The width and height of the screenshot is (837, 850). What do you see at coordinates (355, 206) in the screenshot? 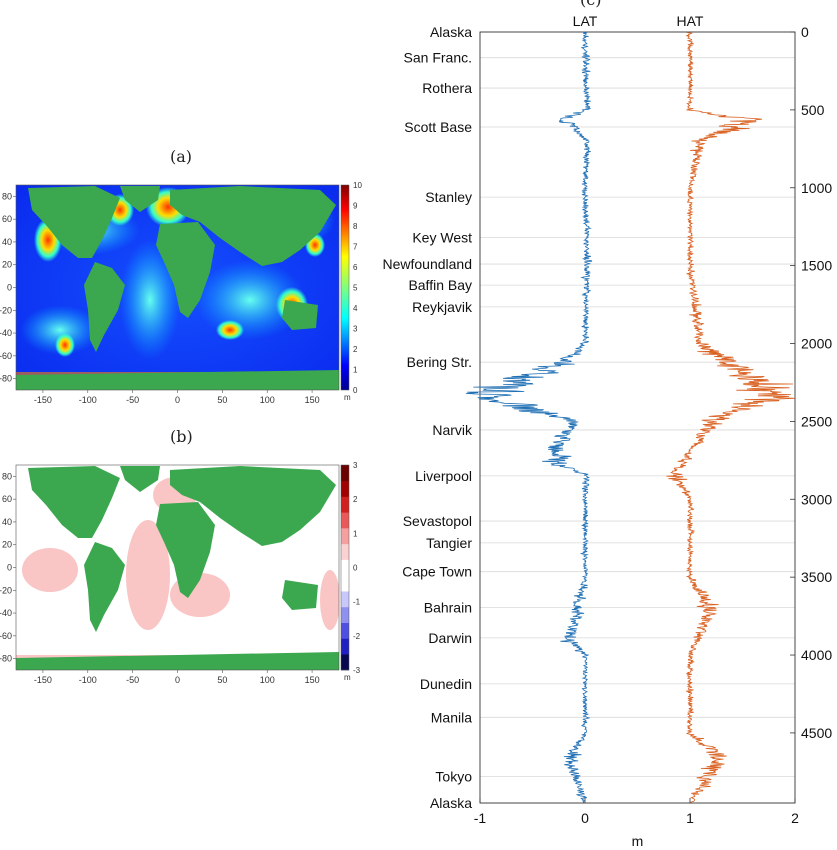
I see `colorbar-tick-label: 9` at bounding box center [355, 206].